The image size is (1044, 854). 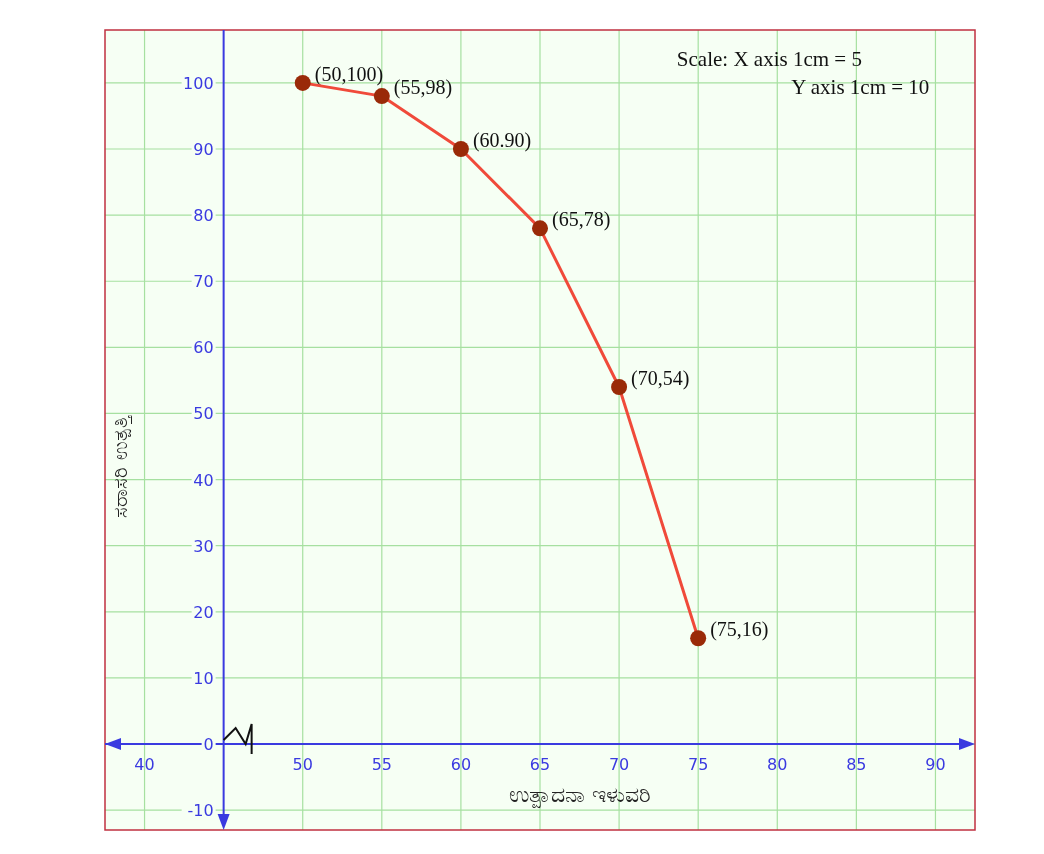 What do you see at coordinates (660, 379) in the screenshot?
I see `annotation: (70,54)` at bounding box center [660, 379].